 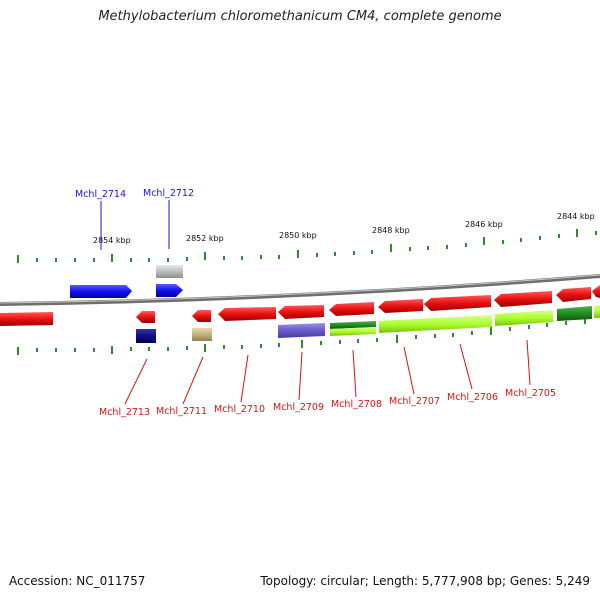 I want to click on gene-mchl-2716-partial-arrow, so click(x=26, y=319).